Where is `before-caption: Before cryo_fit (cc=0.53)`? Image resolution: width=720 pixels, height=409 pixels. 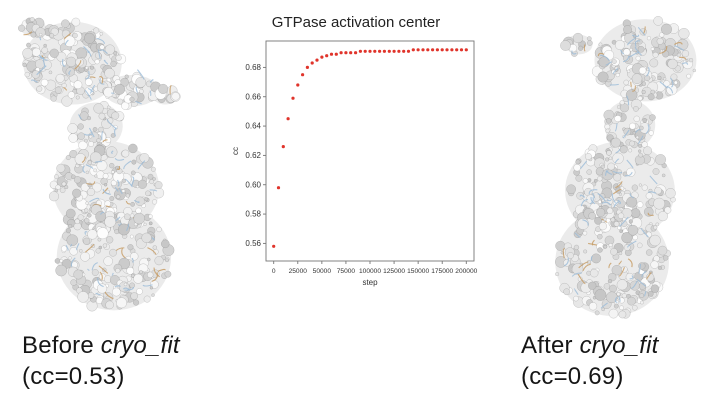
before-caption: Before cryo_fit (cc=0.53) is located at coordinates (101, 361).